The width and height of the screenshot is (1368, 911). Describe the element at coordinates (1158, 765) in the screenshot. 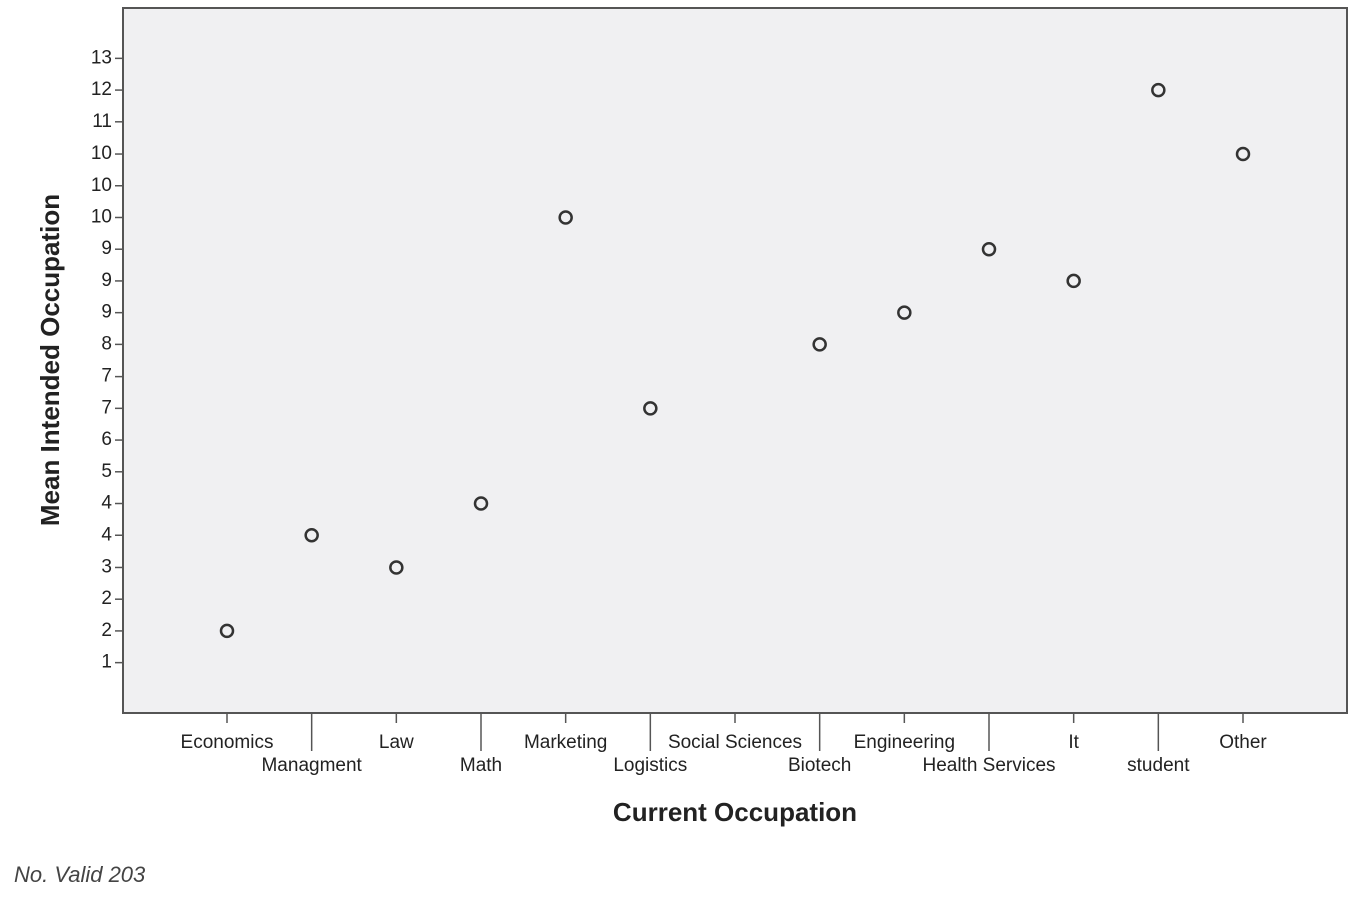

I see `x-tick-label: student` at that location.